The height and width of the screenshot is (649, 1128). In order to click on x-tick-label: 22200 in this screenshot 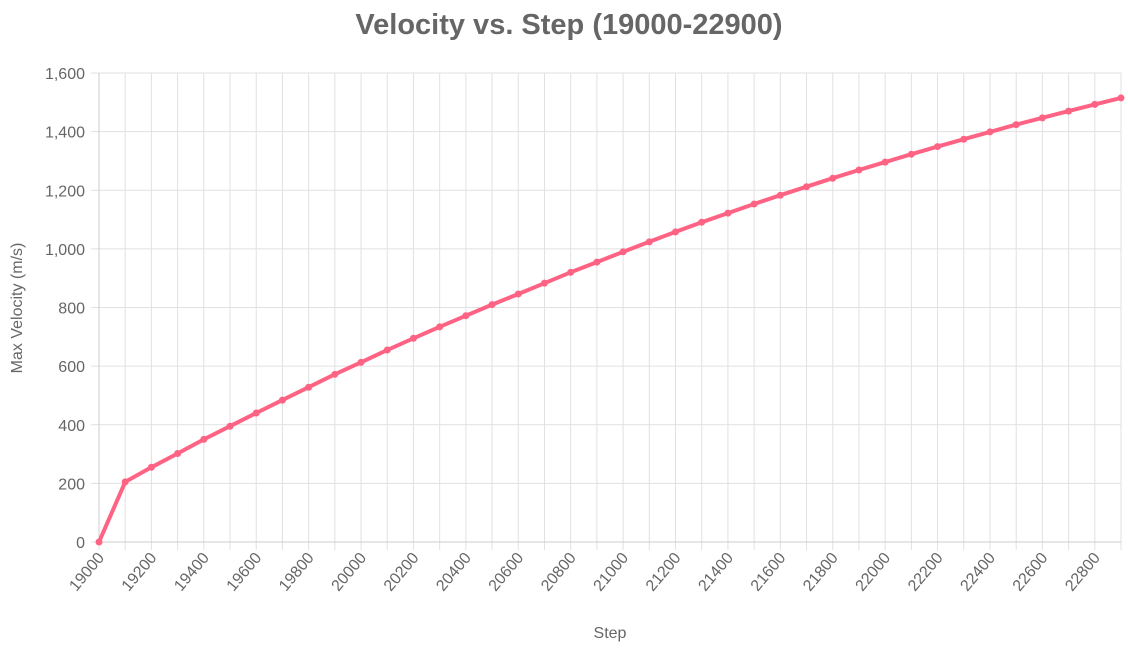, I will do `click(926, 572)`.